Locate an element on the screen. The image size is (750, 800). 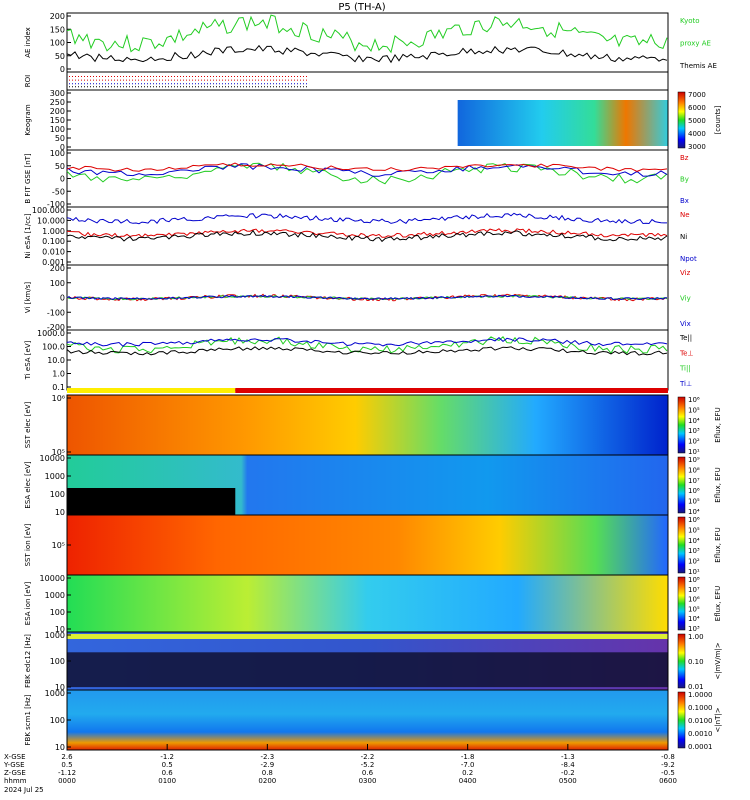
legend-bfield-2: Bx is located at coordinates (684, 201).